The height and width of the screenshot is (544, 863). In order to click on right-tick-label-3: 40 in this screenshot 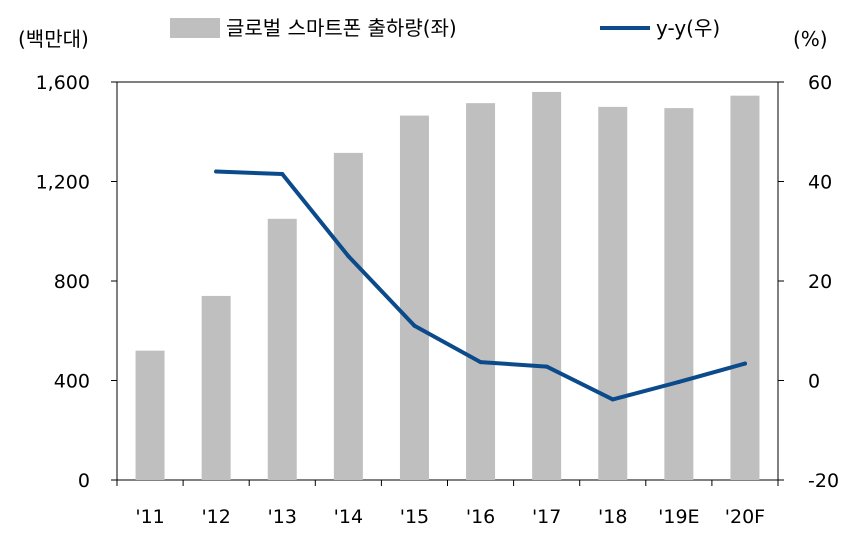, I will do `click(820, 183)`.